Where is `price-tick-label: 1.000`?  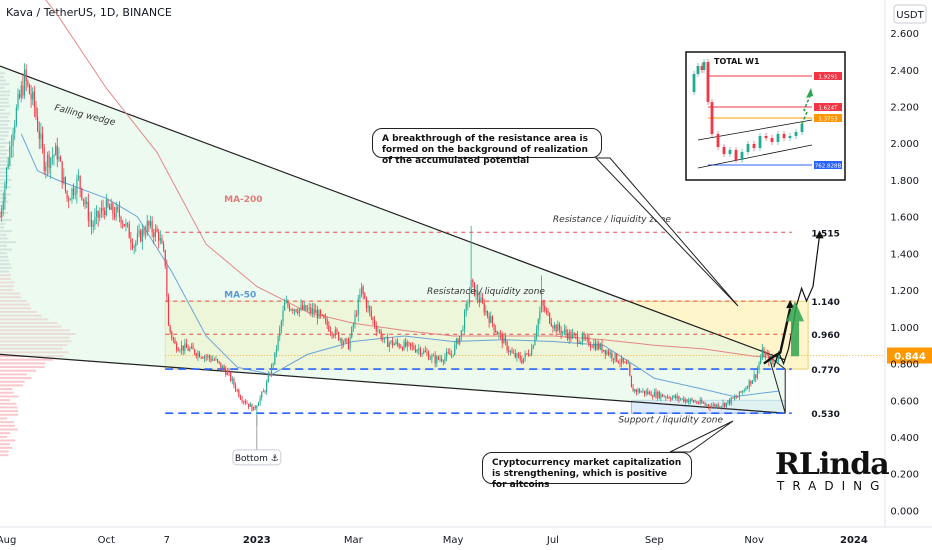
price-tick-label: 1.000 is located at coordinates (904, 328).